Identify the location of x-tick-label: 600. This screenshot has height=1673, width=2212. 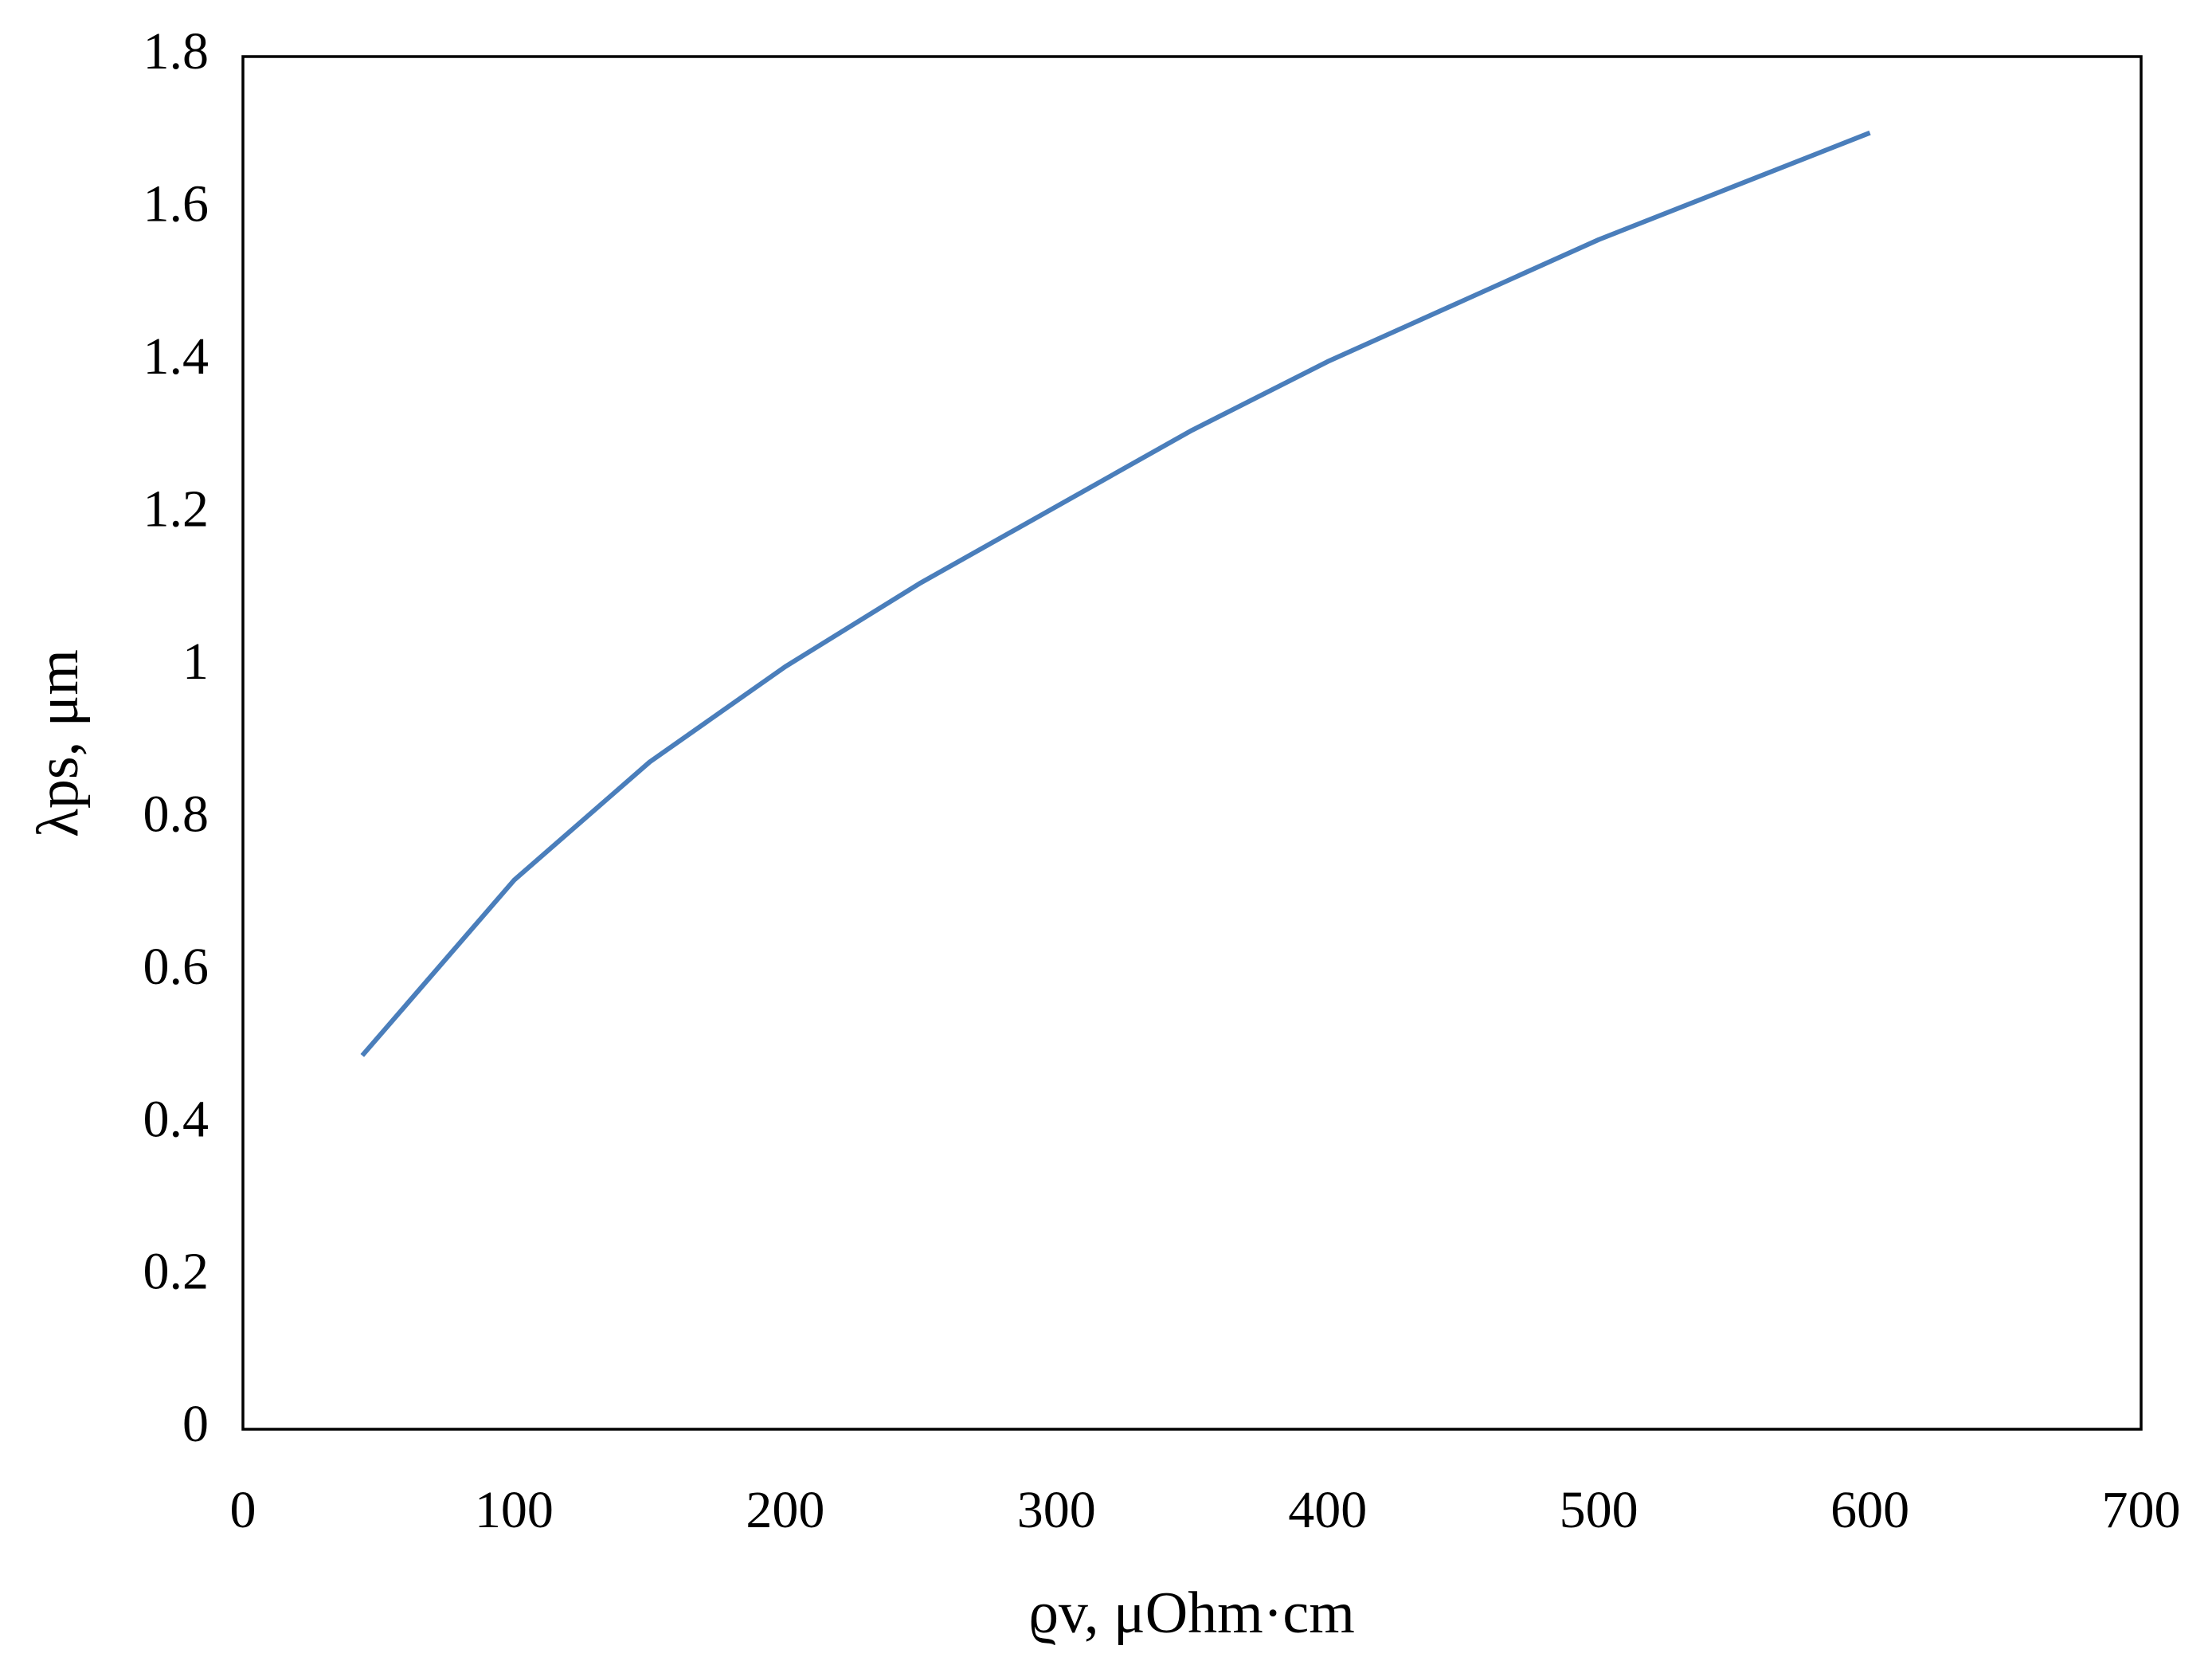
(1869, 1510).